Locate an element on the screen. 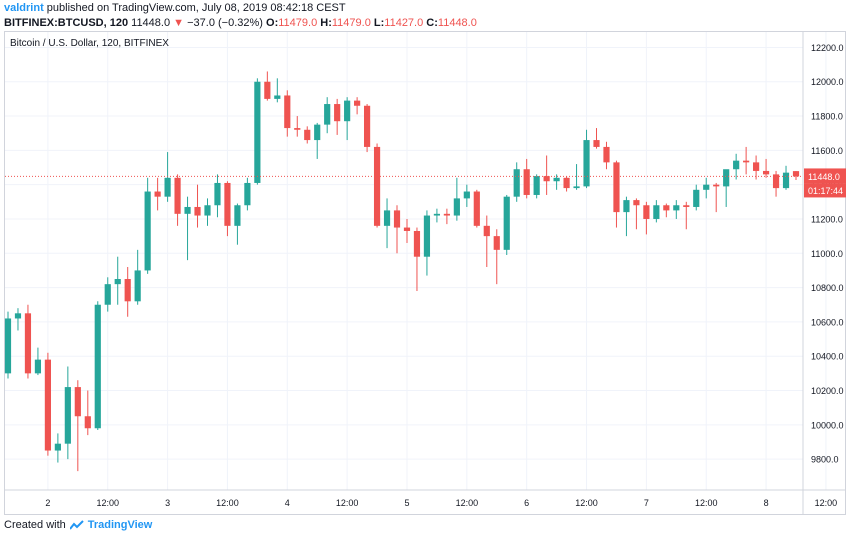  created-with-label: Created with is located at coordinates (35, 525).